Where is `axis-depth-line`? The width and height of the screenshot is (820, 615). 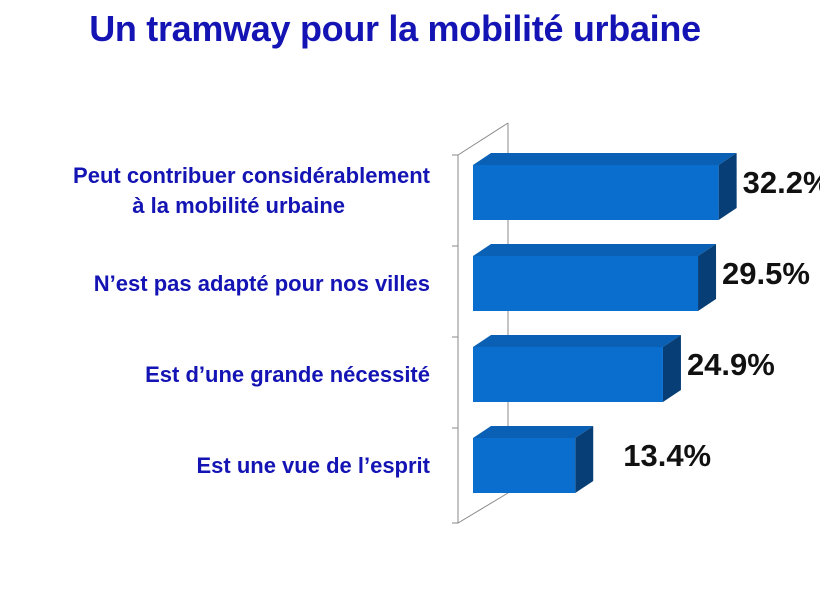
axis-depth-line is located at coordinates (483, 139).